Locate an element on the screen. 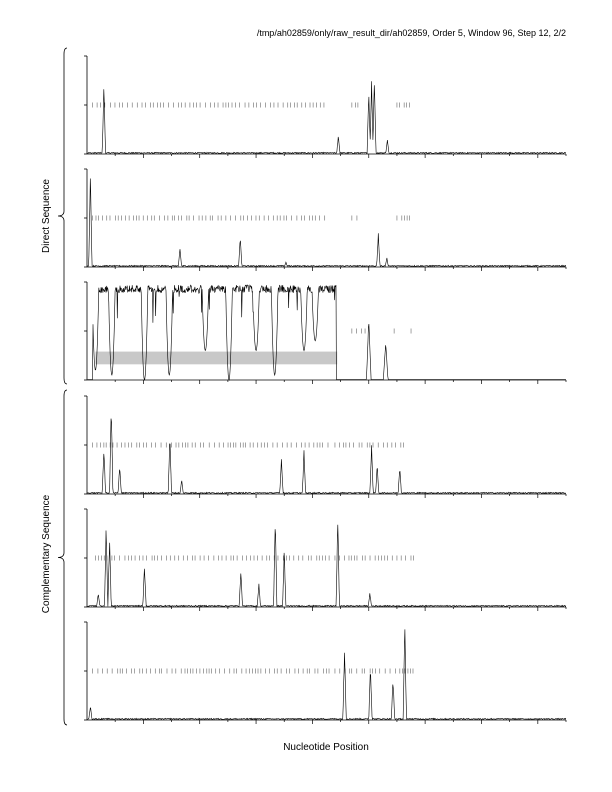 The width and height of the screenshot is (612, 792). x-axis-title: Nucleotide Position is located at coordinates (326, 747).